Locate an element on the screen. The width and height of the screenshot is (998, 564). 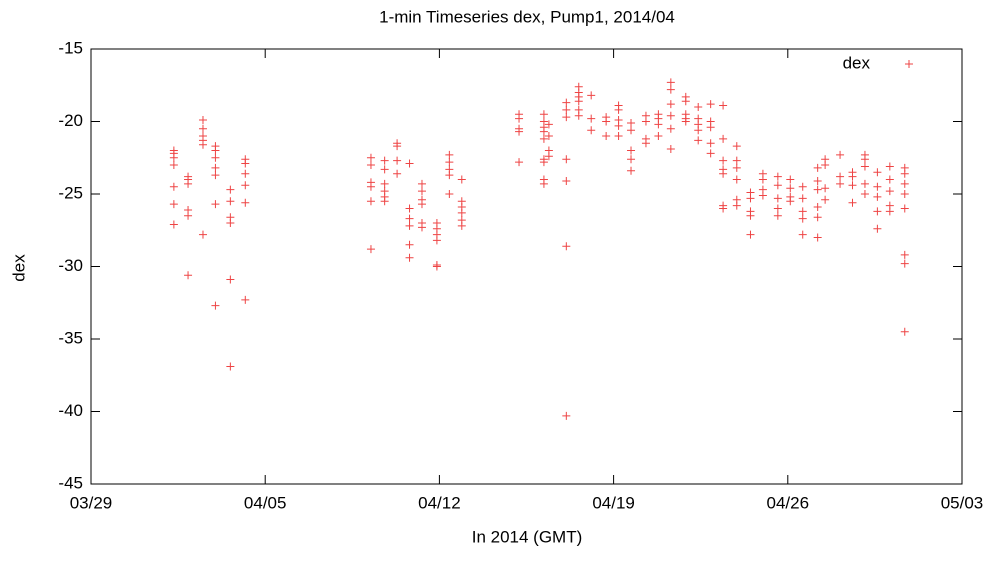
y-axis-label: dex is located at coordinates (18, 268).